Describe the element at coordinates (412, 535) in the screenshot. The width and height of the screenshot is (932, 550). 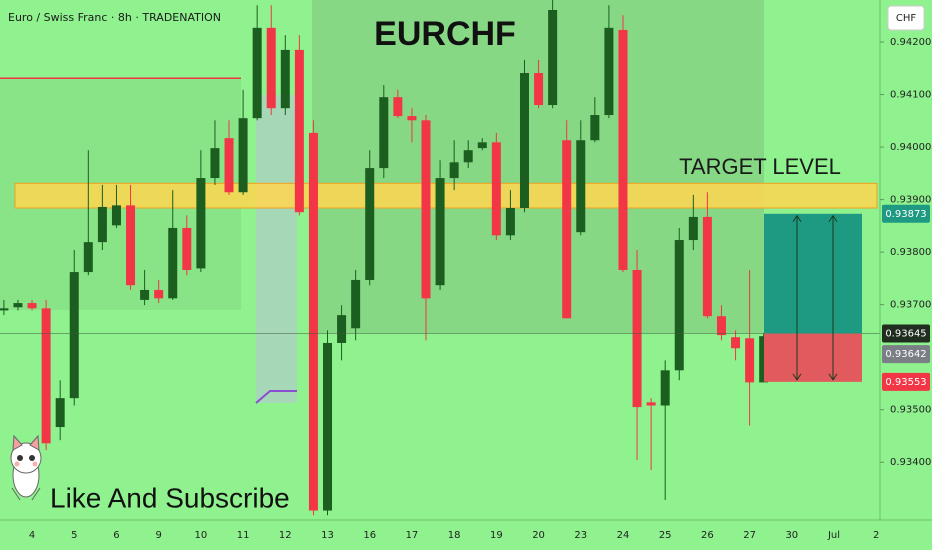
I see `x-tick-label: 17` at that location.